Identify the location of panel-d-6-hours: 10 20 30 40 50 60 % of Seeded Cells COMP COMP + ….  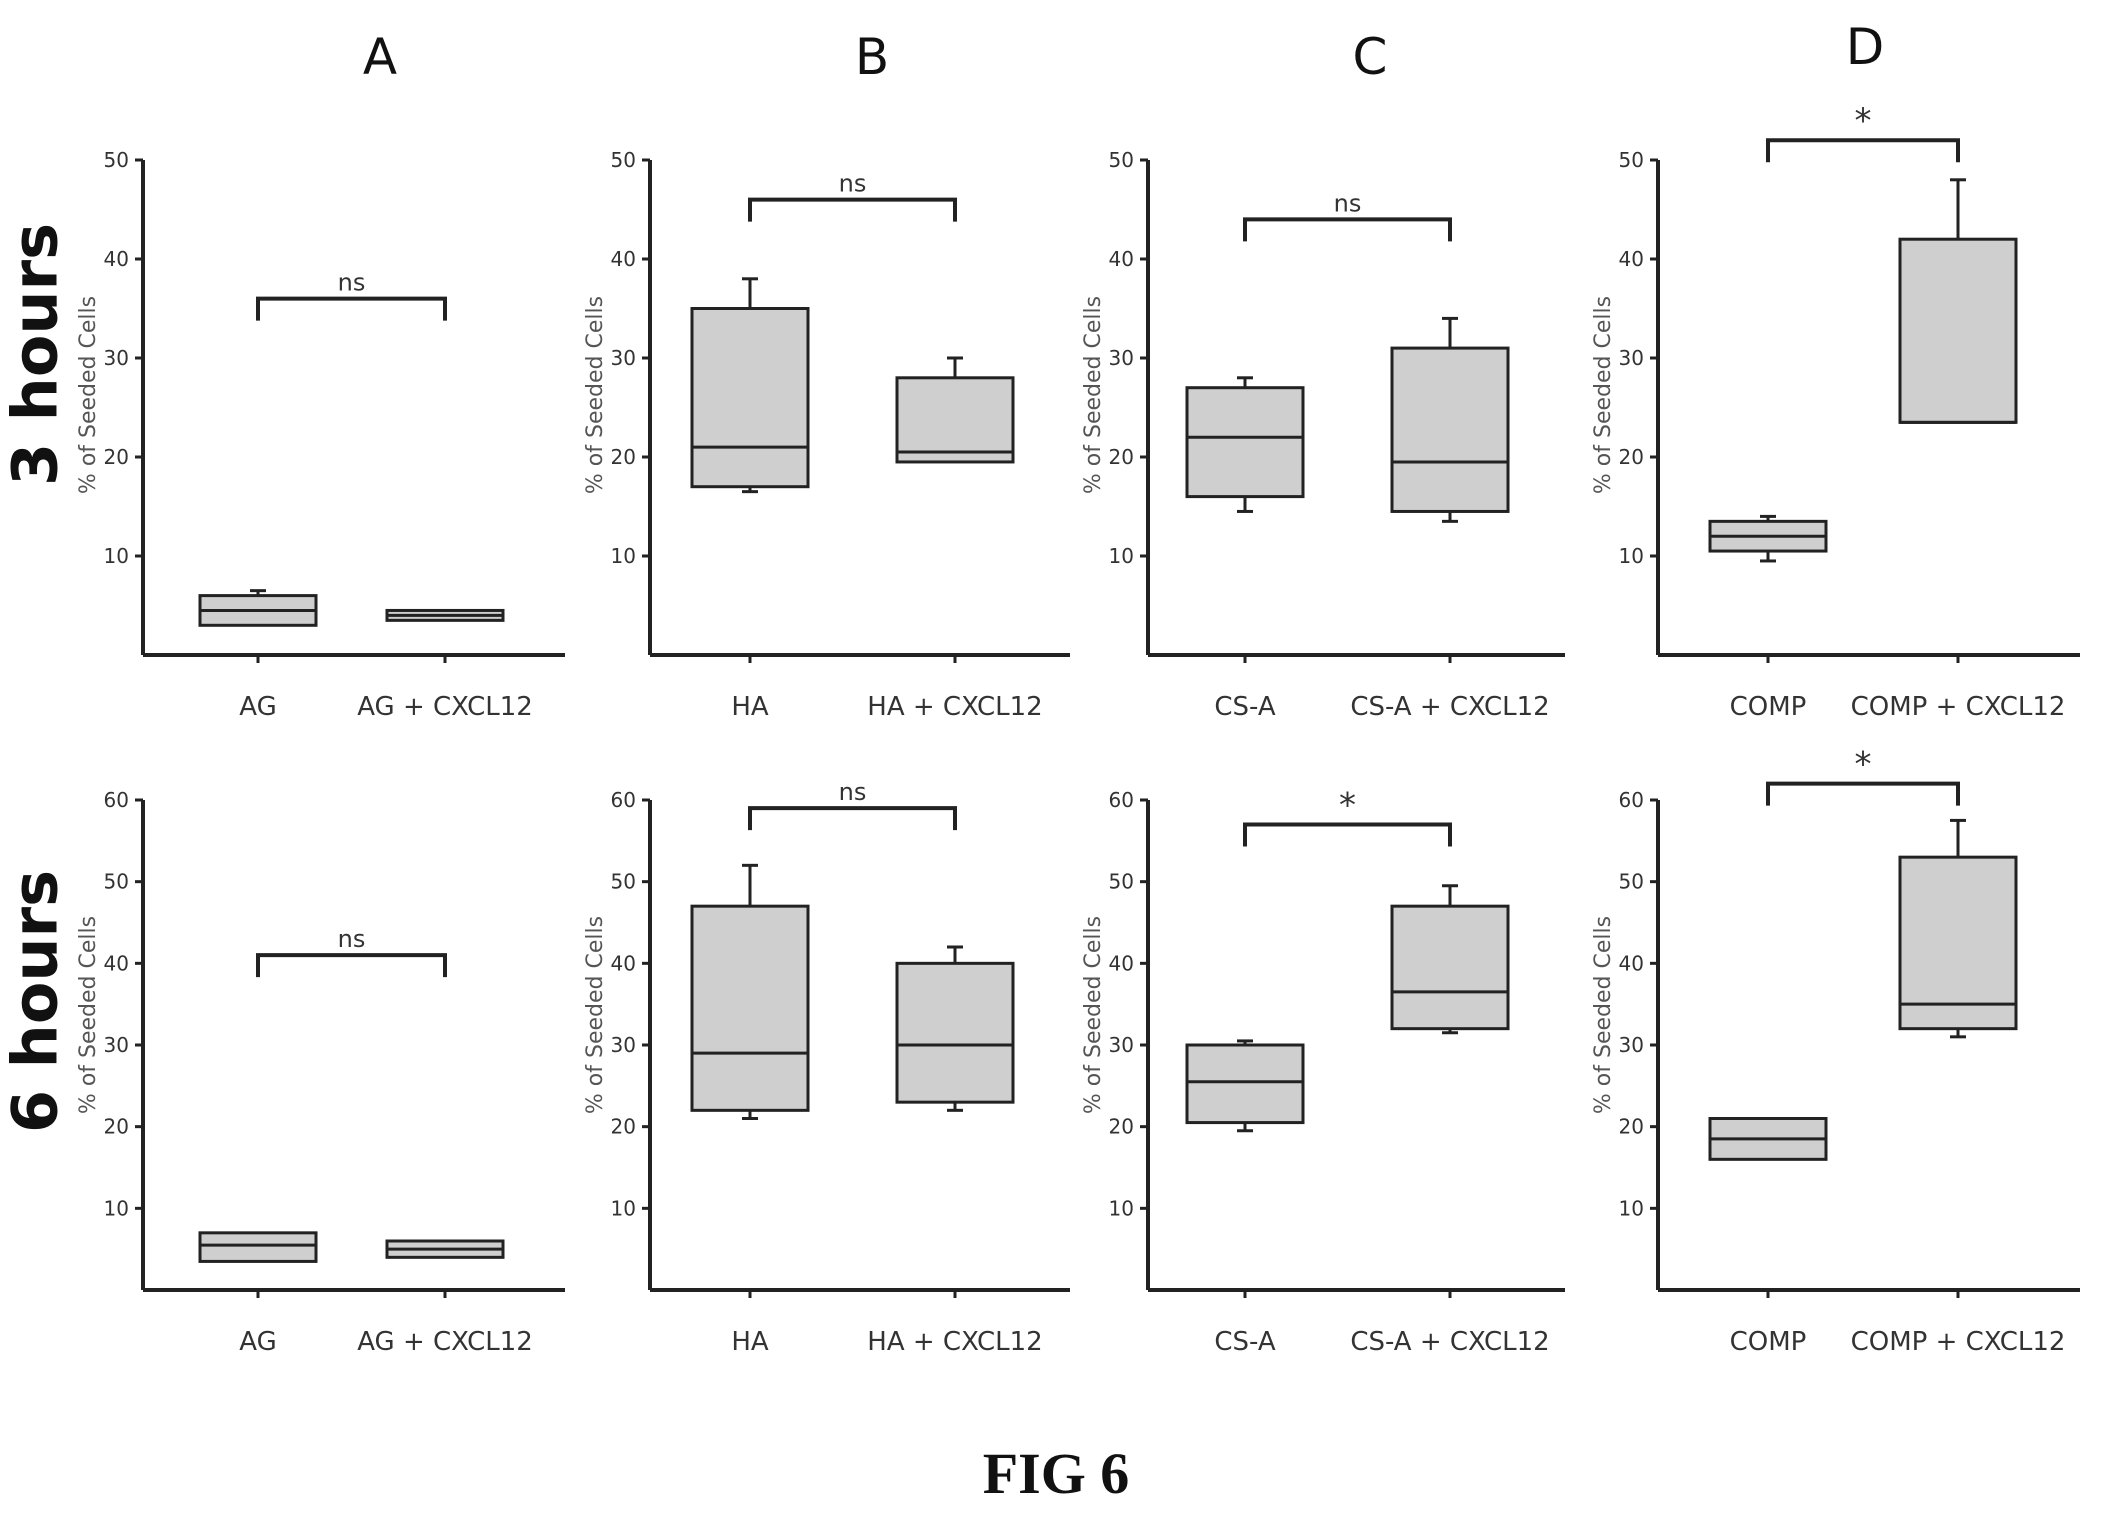
(1835, 1051).